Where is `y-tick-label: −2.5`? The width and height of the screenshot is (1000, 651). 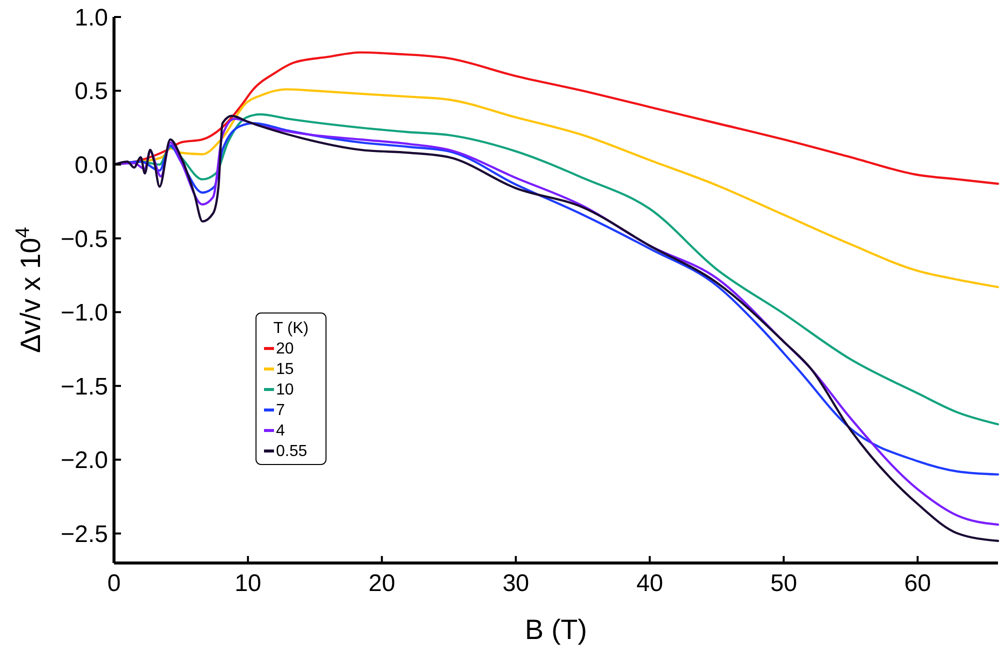 y-tick-label: −2.5 is located at coordinates (84, 534).